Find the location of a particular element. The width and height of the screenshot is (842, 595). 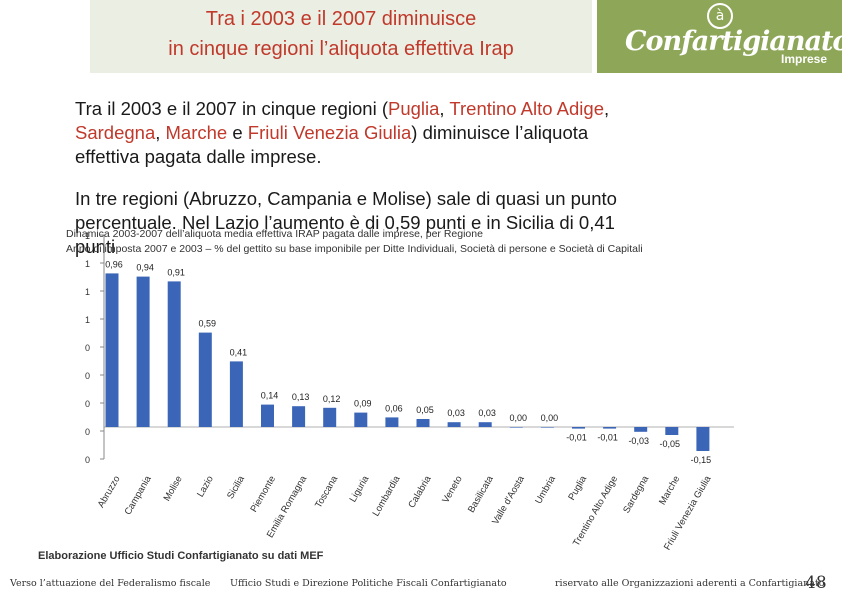

logo-mark: à is located at coordinates (720, 16).